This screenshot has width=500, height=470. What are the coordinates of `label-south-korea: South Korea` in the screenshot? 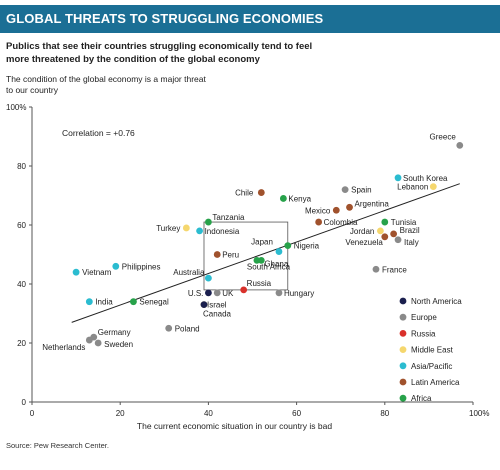 It's located at (425, 178).